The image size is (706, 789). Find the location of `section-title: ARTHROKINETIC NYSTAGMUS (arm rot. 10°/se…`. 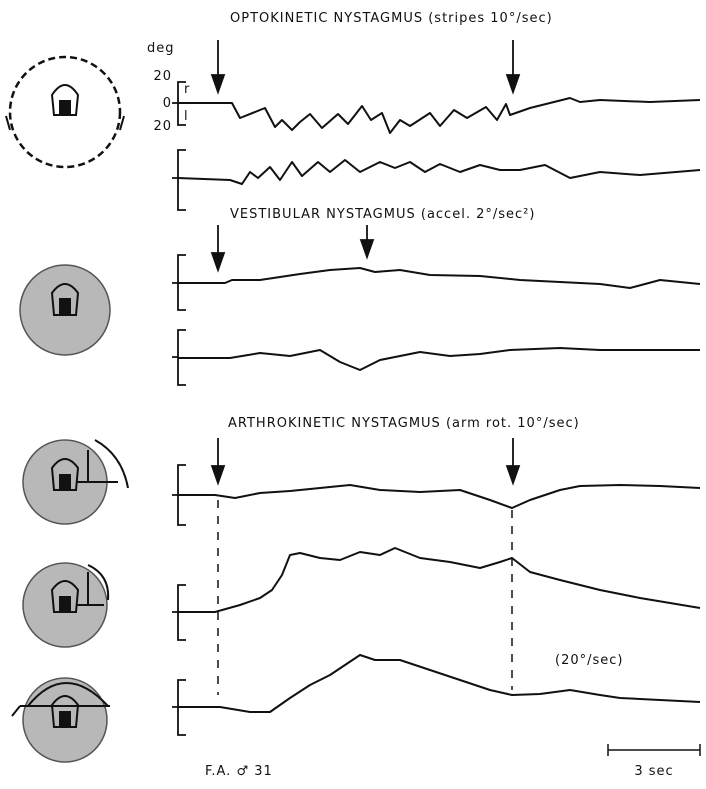

section-title: ARTHROKINETIC NYSTAGMUS (arm rot. 10°/se… is located at coordinates (404, 423).